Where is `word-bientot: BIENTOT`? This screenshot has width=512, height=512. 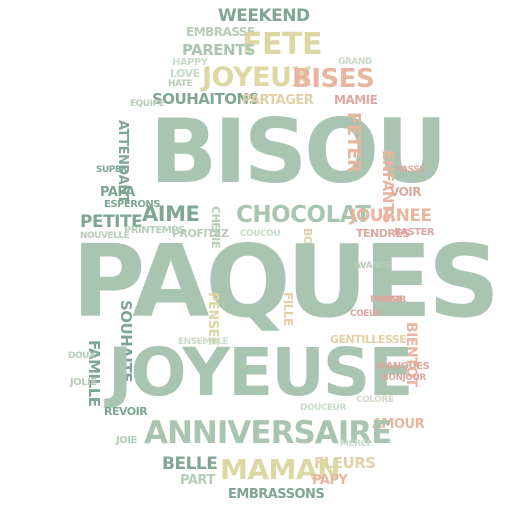 word-bientot: BIENTOT is located at coordinates (411, 354).